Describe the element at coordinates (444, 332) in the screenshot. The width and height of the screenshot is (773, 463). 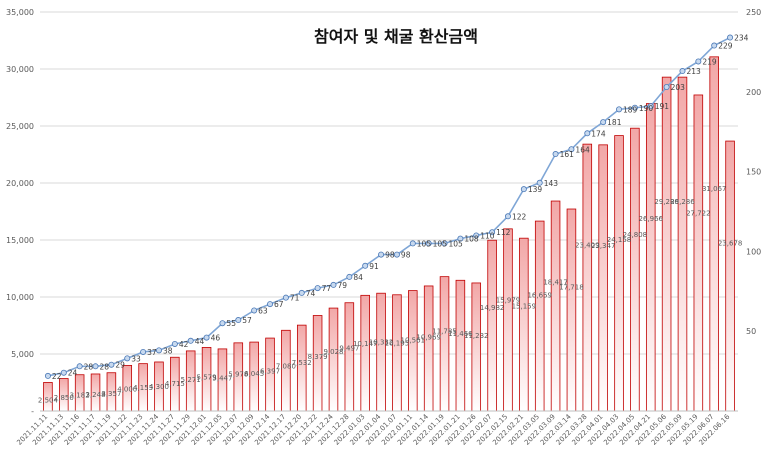
I see `bar-value-label: 11,785` at that location.